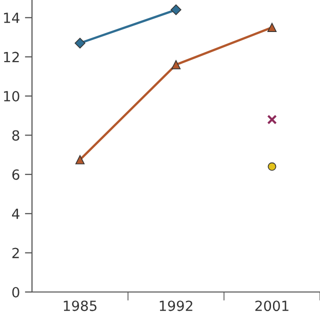 The width and height of the screenshot is (320, 320). What do you see at coordinates (16, 213) in the screenshot?
I see `y-tick-label: 4` at bounding box center [16, 213].